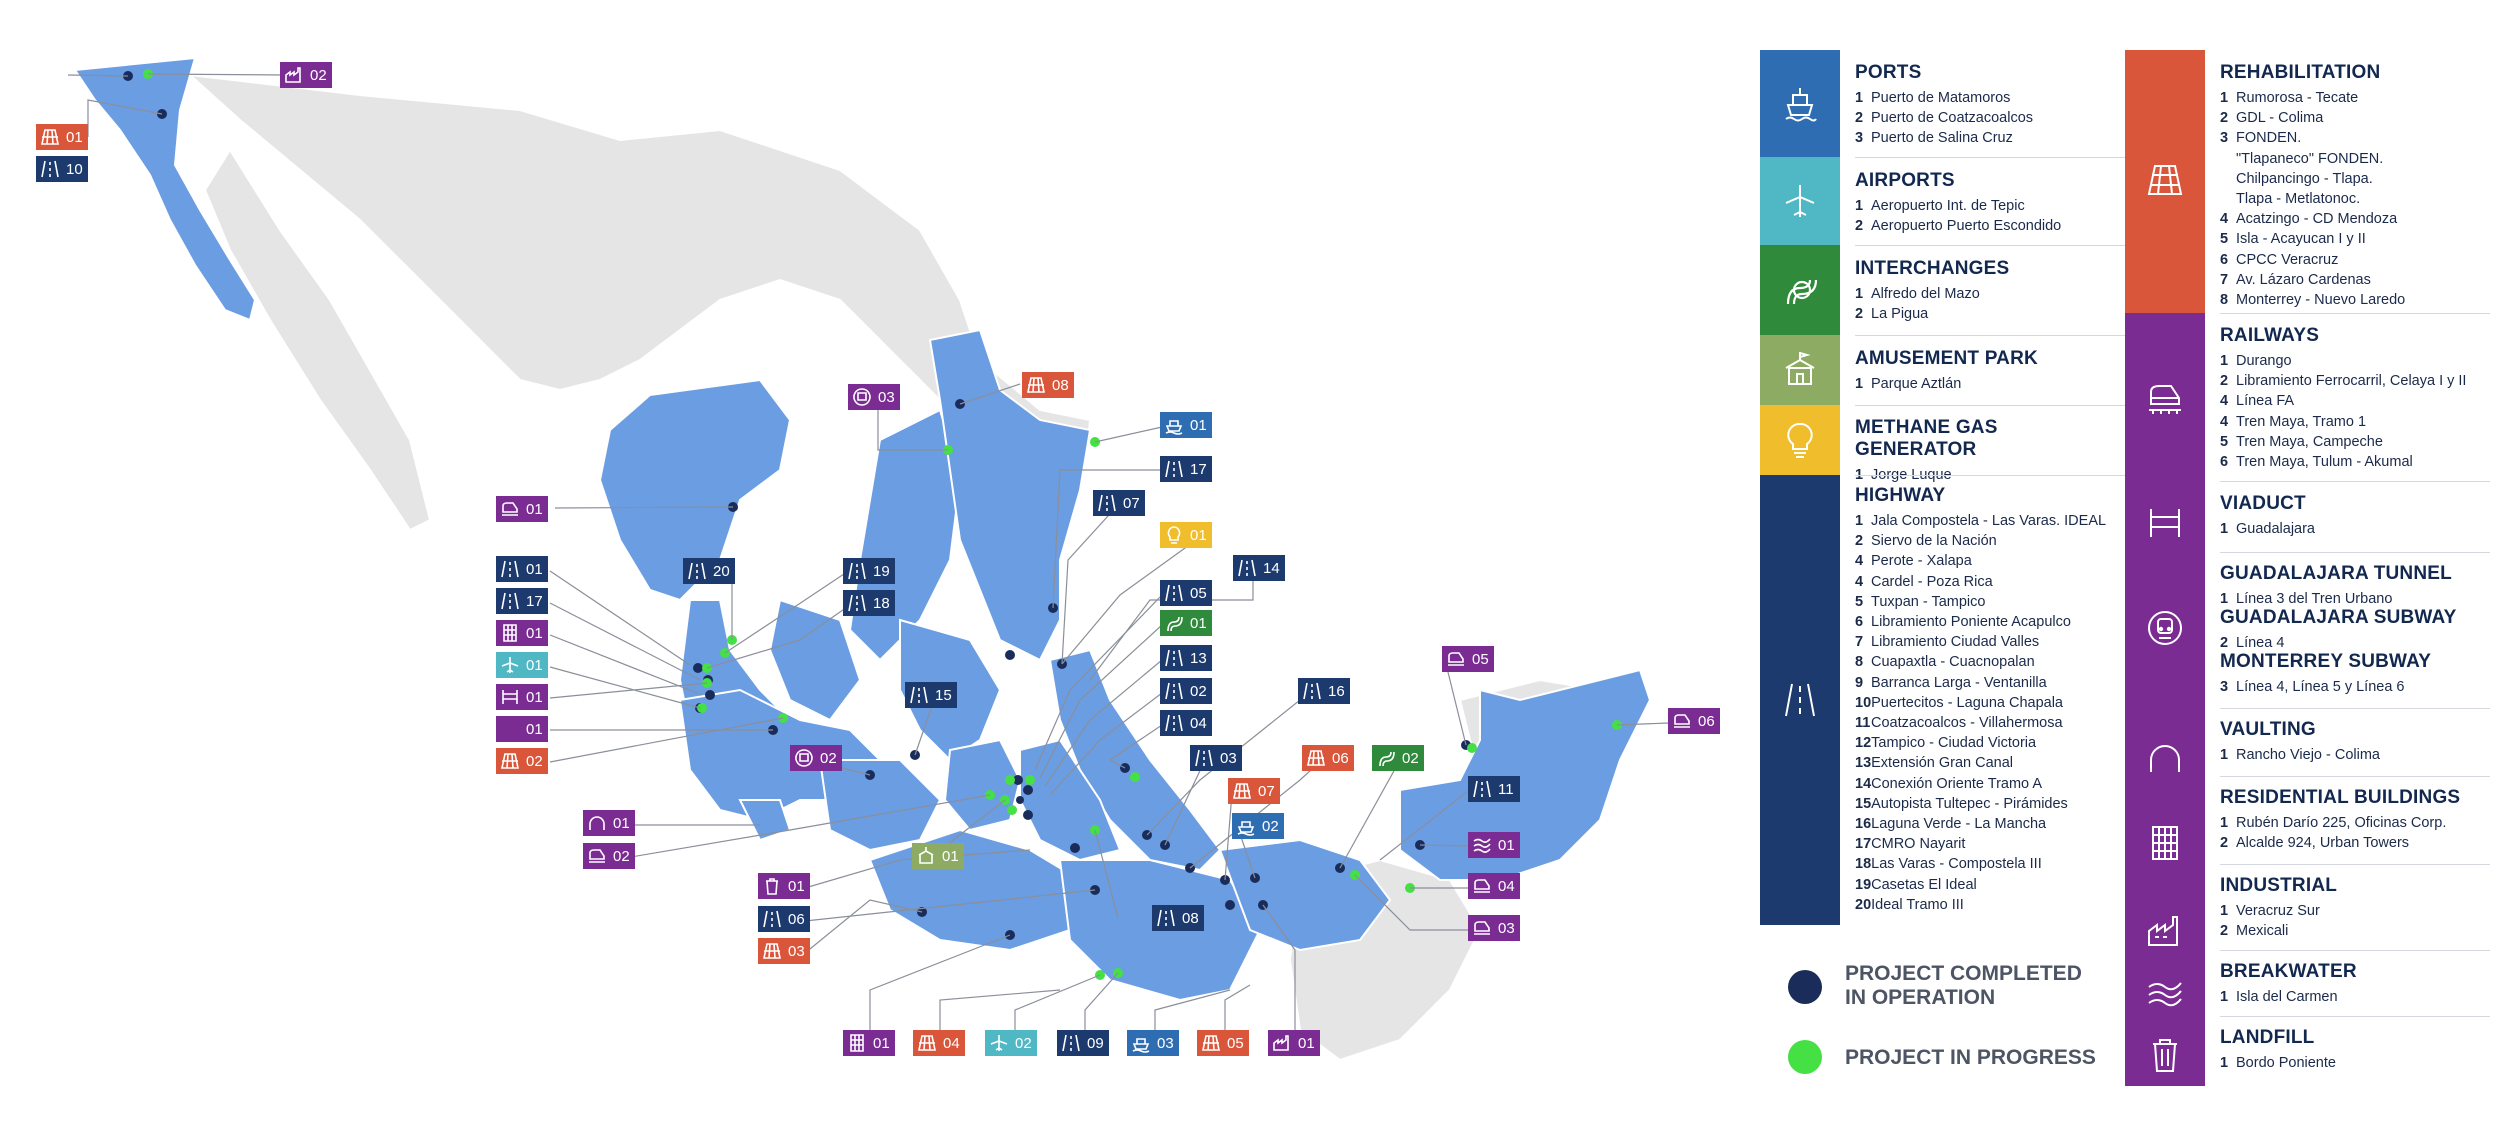 The height and width of the screenshot is (1131, 2500). Describe the element at coordinates (2304, 178) in the screenshot. I see `legend-item-label: Chilpancingo - Tlapa.` at that location.